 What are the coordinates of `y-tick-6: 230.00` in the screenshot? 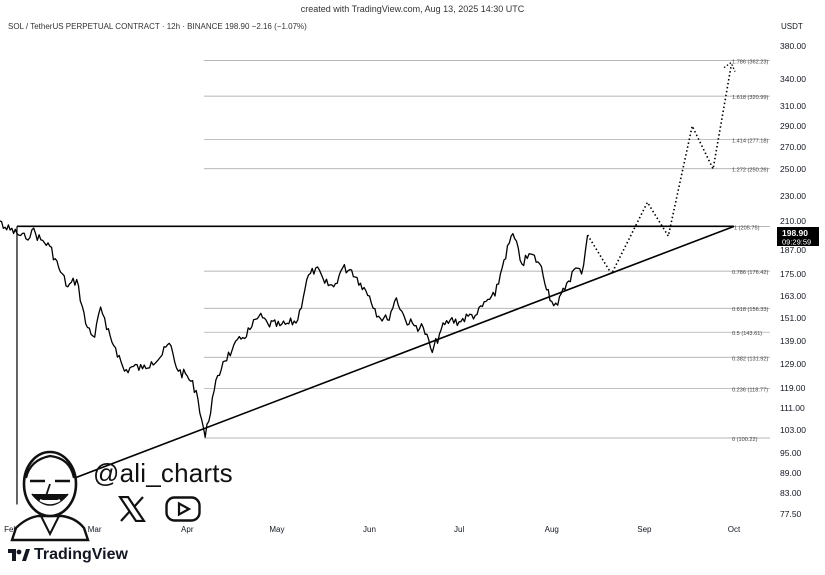 It's located at (793, 196).